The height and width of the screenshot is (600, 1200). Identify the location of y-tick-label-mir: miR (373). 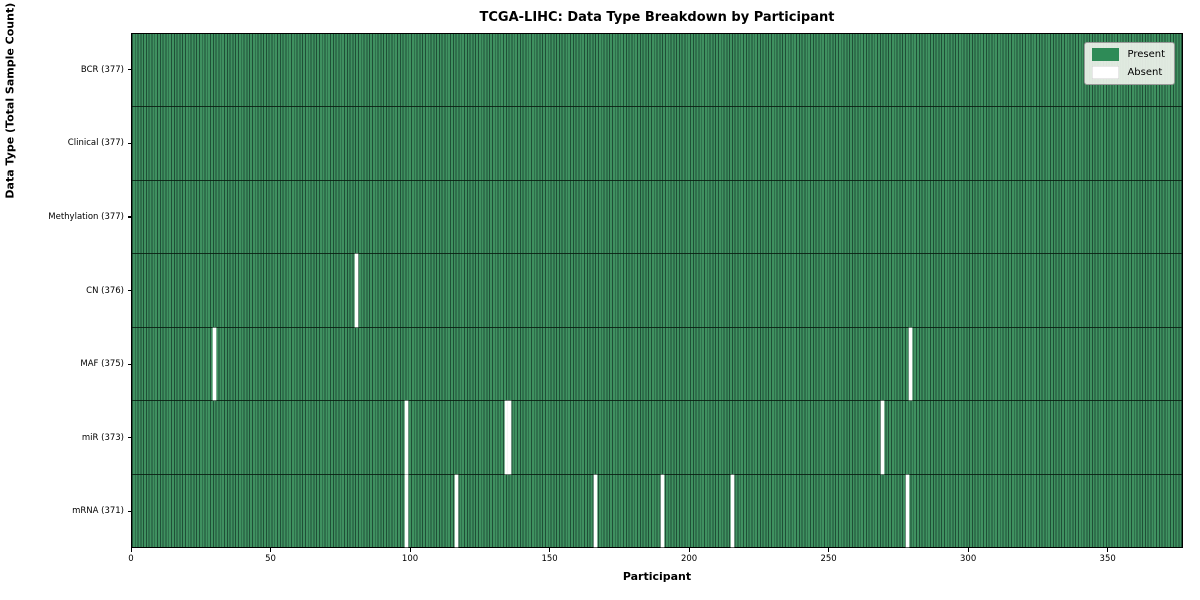
(102, 437).